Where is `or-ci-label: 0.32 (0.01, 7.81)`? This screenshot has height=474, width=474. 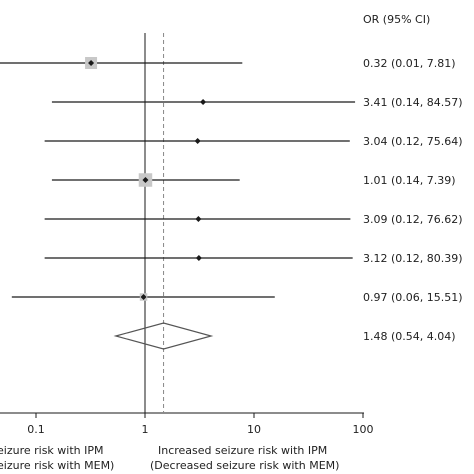
or-ci-label: 0.32 (0.01, 7.81) is located at coordinates (409, 63).